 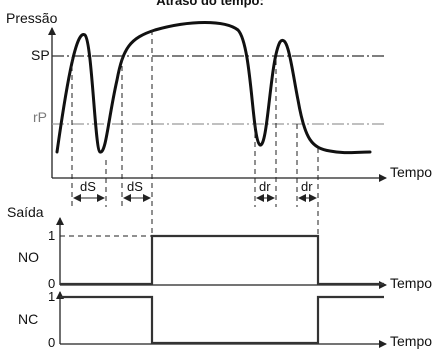 What do you see at coordinates (40, 55) in the screenshot?
I see `setpoint-label: SP` at bounding box center [40, 55].